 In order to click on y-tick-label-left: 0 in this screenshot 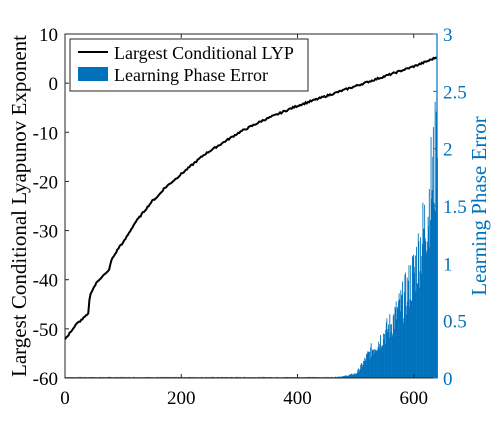, I will do `click(54, 84)`.